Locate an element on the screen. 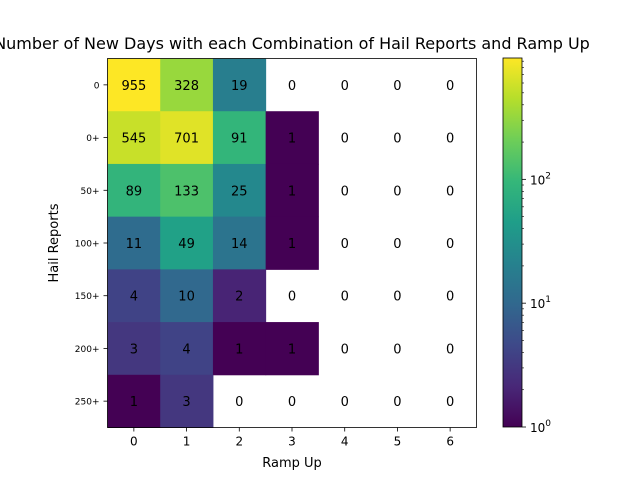 This screenshot has width=640, height=480. cell-value-label: 91 is located at coordinates (239, 139).